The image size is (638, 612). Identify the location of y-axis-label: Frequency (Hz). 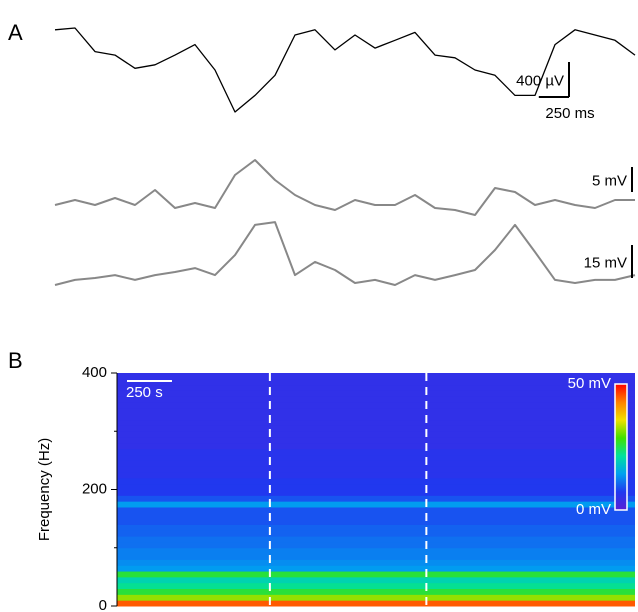
(44, 489).